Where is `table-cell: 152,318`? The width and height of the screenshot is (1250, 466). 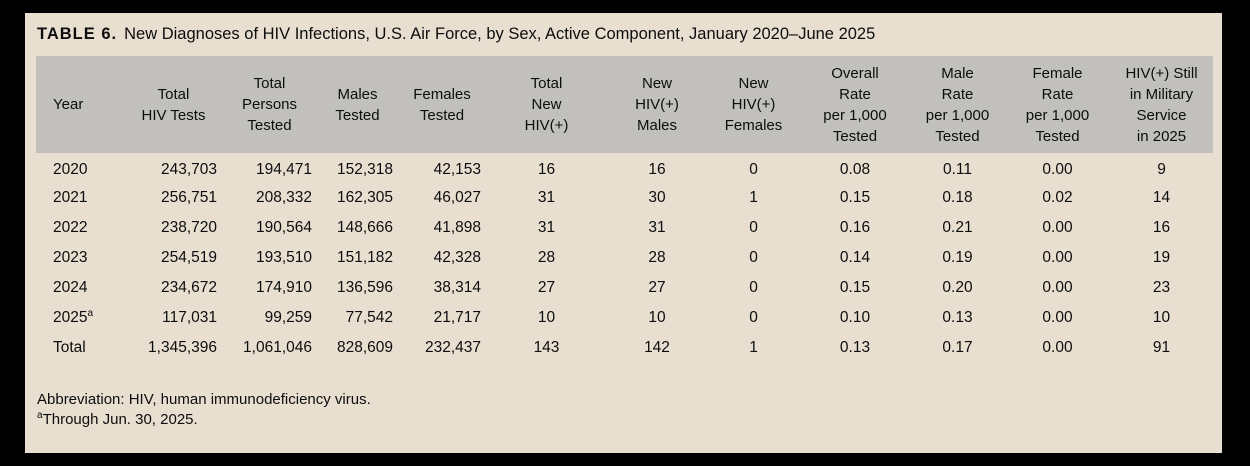
table-cell: 152,318 is located at coordinates (364, 169).